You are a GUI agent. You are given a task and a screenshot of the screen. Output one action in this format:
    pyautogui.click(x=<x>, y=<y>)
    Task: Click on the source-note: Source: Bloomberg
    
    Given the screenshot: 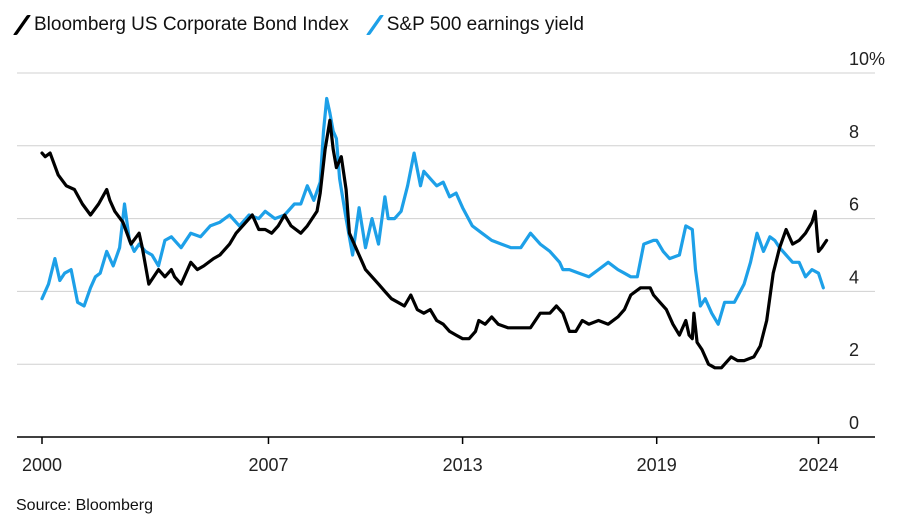 What is the action you would take?
    pyautogui.click(x=84, y=505)
    